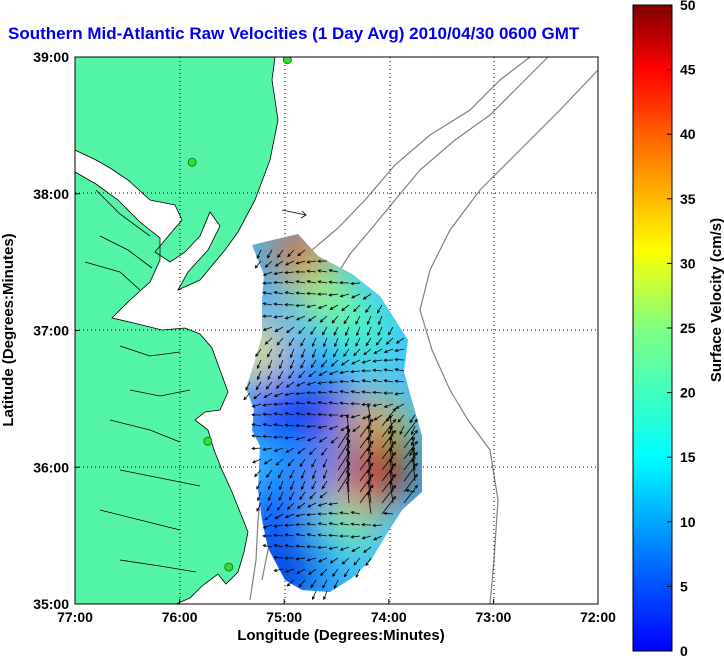 The height and width of the screenshot is (659, 724). Describe the element at coordinates (284, 617) in the screenshot. I see `x-tick-label: 75:00` at that location.